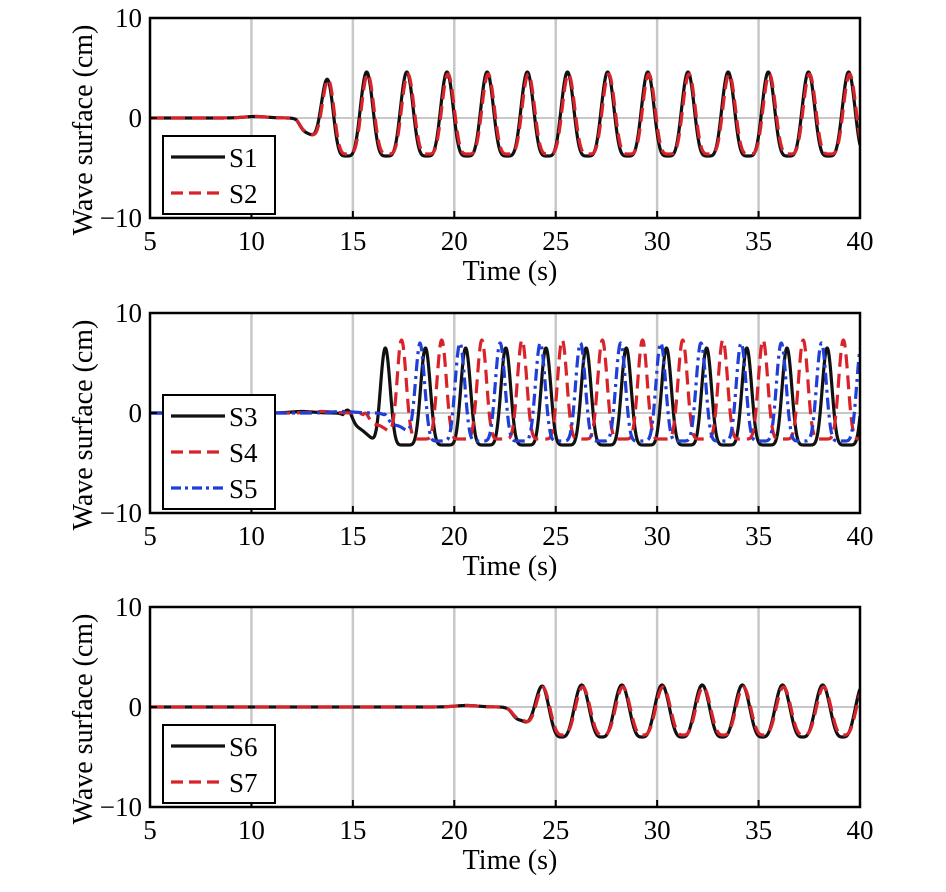 The height and width of the screenshot is (892, 946). Describe the element at coordinates (243, 158) in the screenshot. I see `legend-label-s1: S1` at that location.